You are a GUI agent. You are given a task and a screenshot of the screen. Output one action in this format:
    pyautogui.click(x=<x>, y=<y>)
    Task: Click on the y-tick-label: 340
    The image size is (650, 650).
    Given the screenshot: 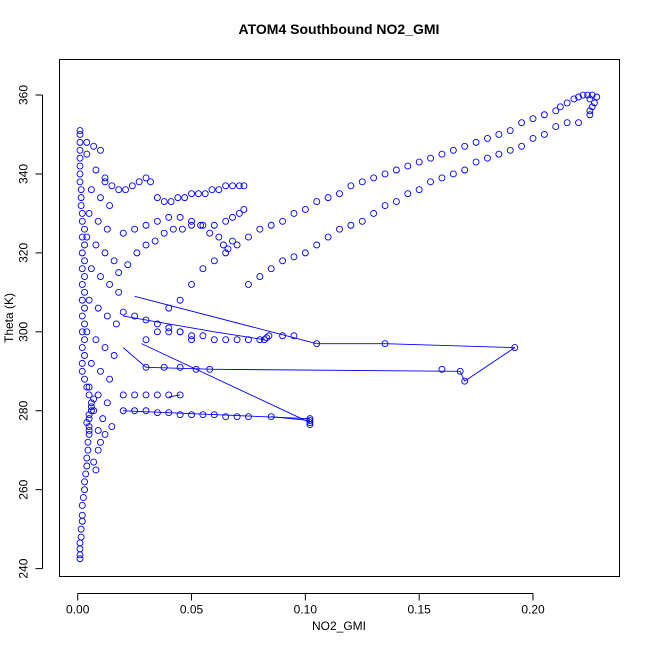 What is the action you would take?
    pyautogui.click(x=24, y=174)
    